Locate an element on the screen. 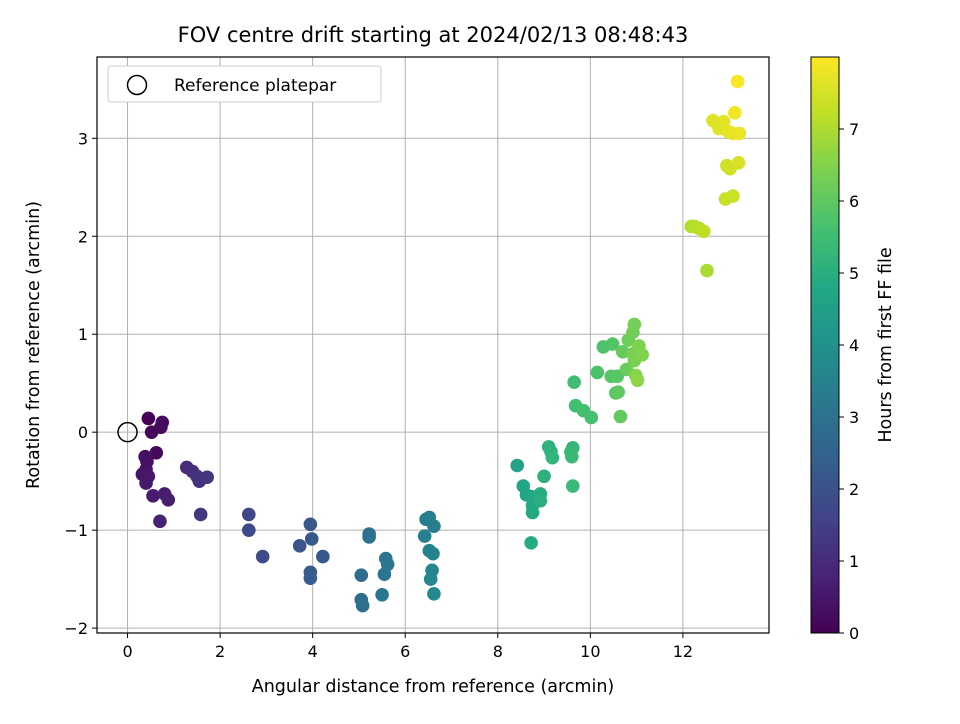  colorbar-label: Hours from first FF file is located at coordinates (886, 344).